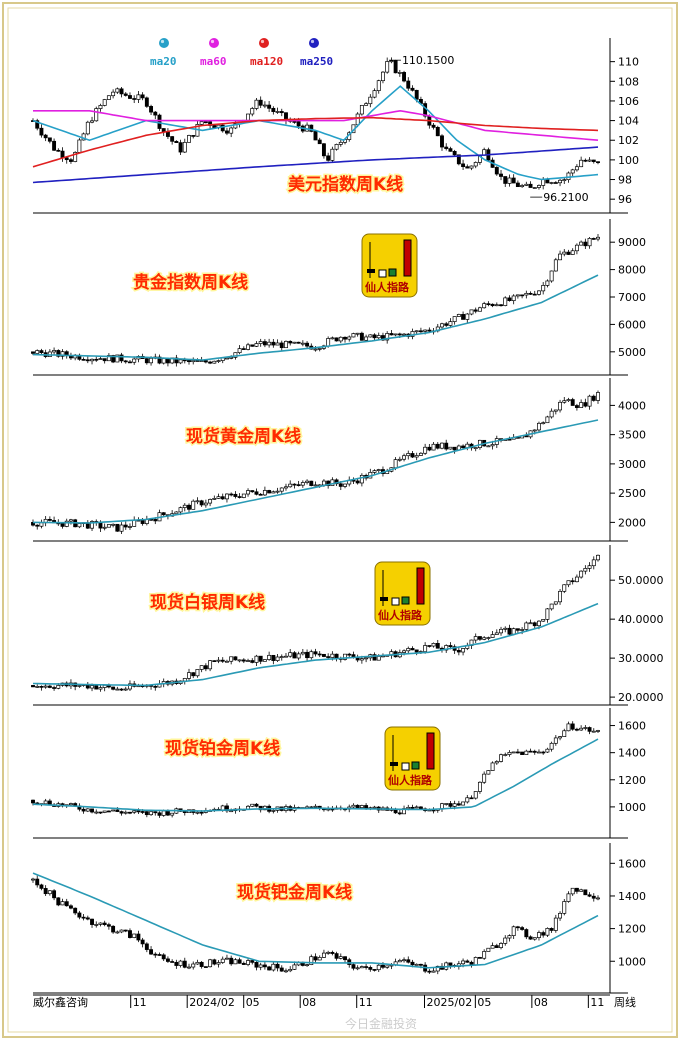 The width and height of the screenshot is (680, 1040). What do you see at coordinates (632, 726) in the screenshot?
I see `y-tick-label: 1600` at bounding box center [632, 726].